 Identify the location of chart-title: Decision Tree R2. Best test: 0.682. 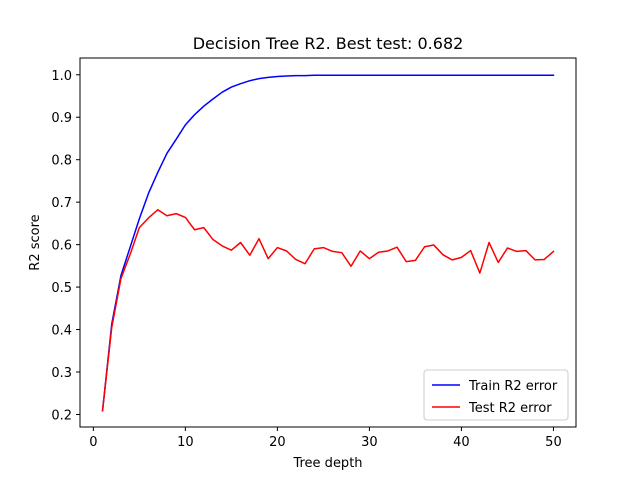
(328, 43).